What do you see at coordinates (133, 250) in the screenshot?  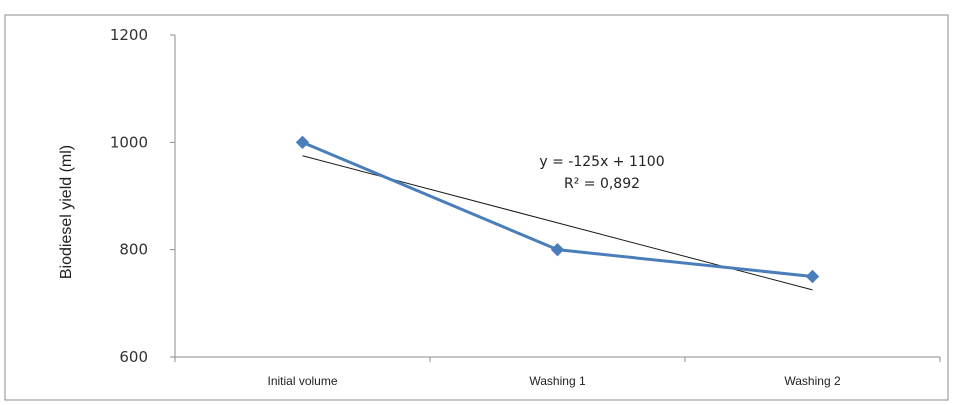 I see `y-tick-label: 800` at bounding box center [133, 250].